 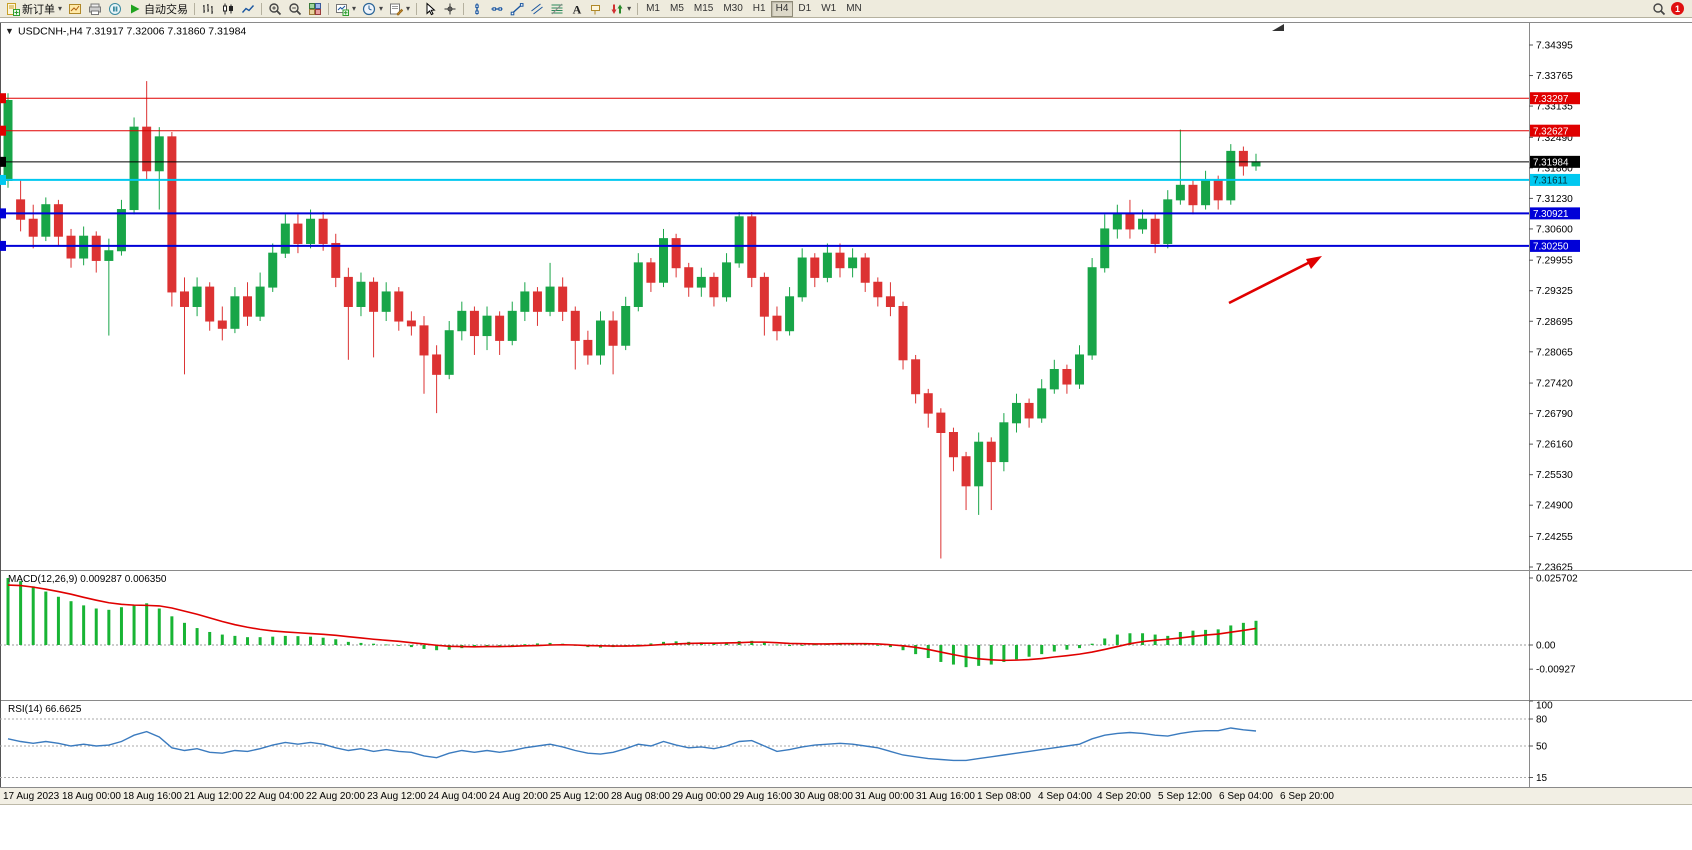 What do you see at coordinates (450, 9) in the screenshot?
I see `crosshair-button` at bounding box center [450, 9].